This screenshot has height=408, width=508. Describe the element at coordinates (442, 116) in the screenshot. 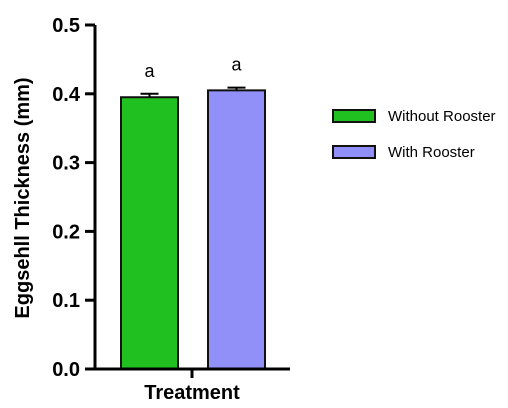

I see `legend-label-1: Without Rooster` at that location.